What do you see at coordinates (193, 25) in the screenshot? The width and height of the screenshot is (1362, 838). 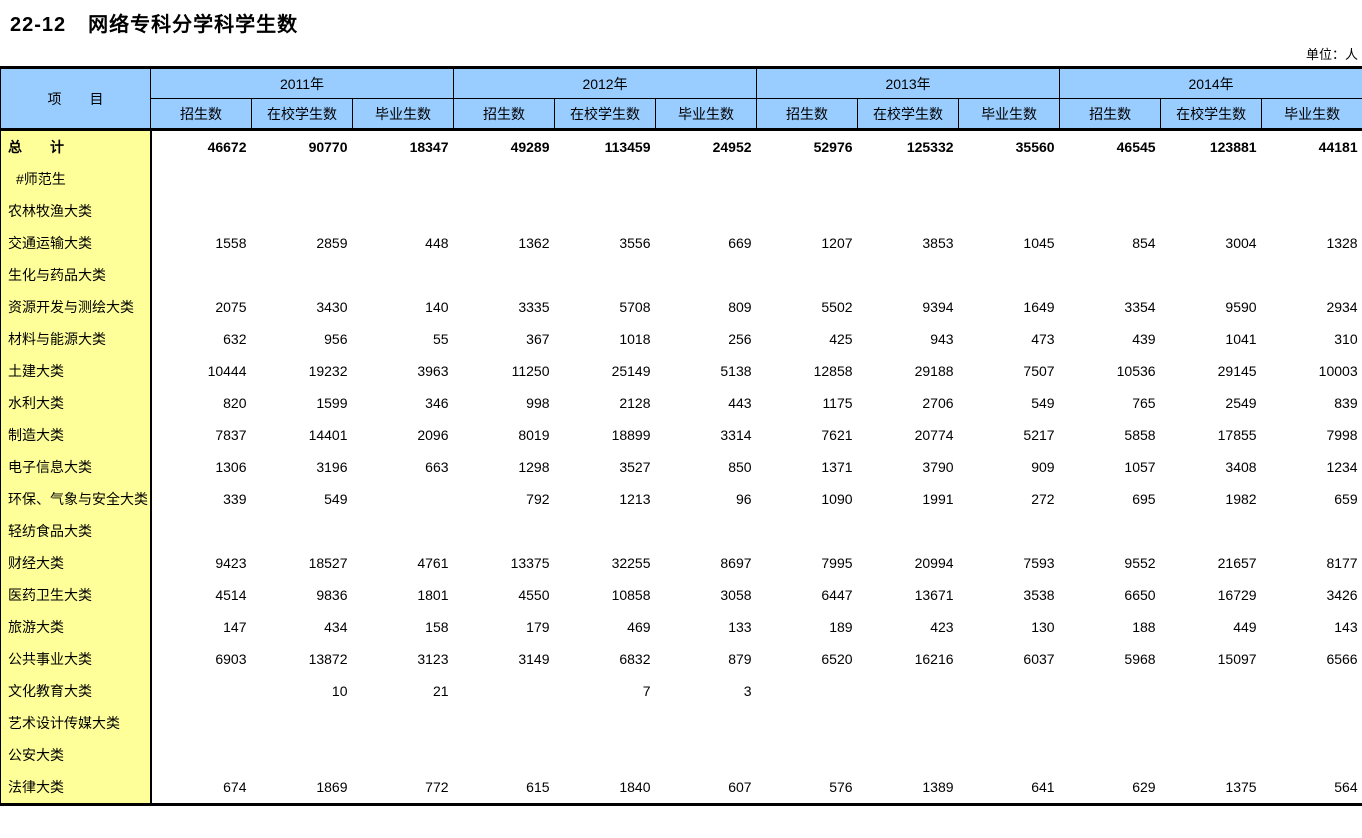 I see `table-title-text: 网络专科分学科学生数` at bounding box center [193, 25].